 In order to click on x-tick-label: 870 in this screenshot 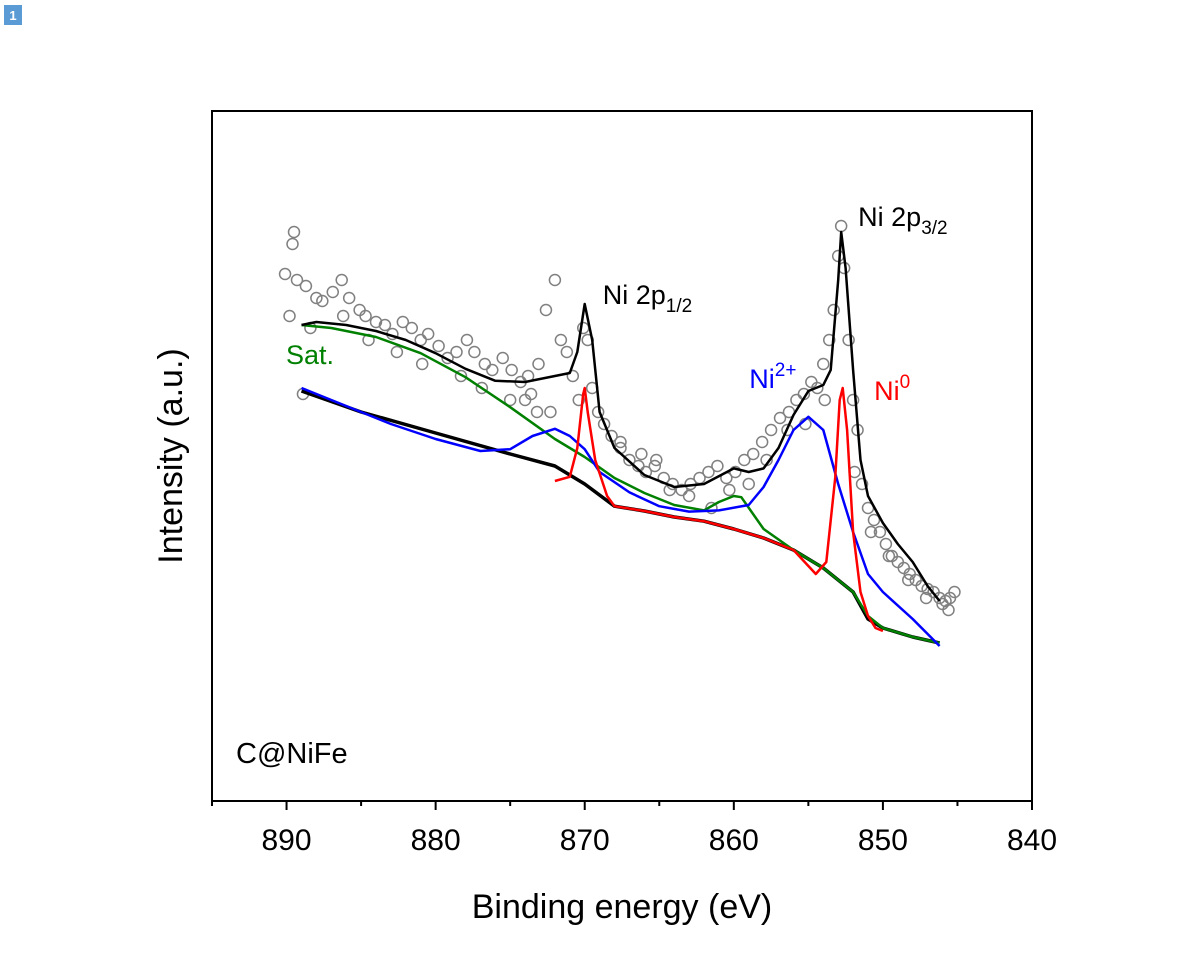, I will do `click(585, 840)`.